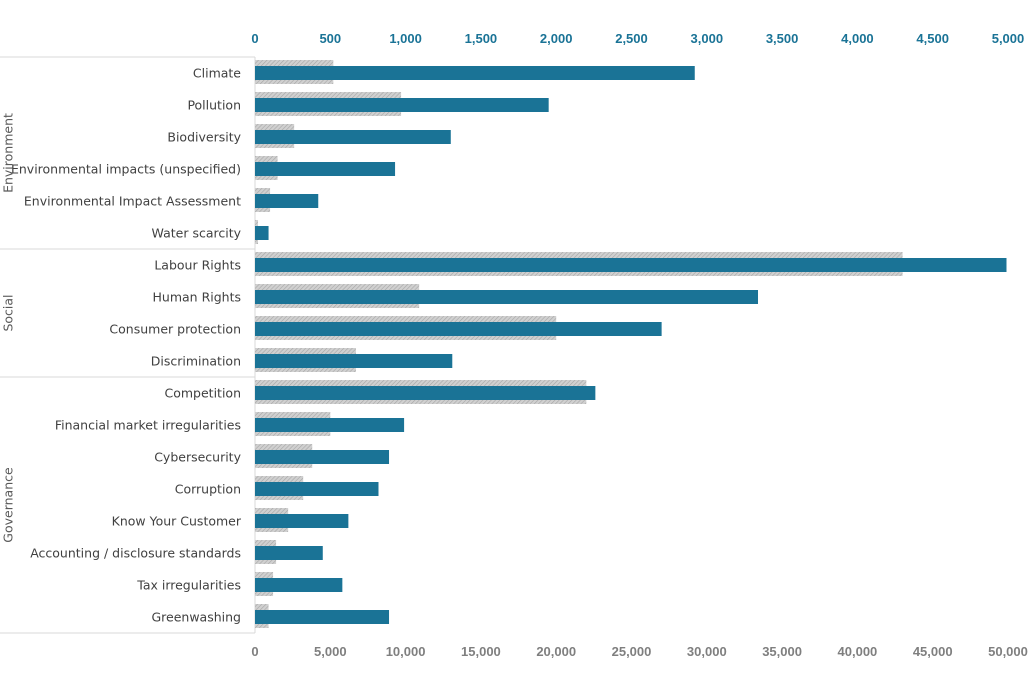  What do you see at coordinates (254, 38) in the screenshot?
I see `top-tick-label: 0` at bounding box center [254, 38].